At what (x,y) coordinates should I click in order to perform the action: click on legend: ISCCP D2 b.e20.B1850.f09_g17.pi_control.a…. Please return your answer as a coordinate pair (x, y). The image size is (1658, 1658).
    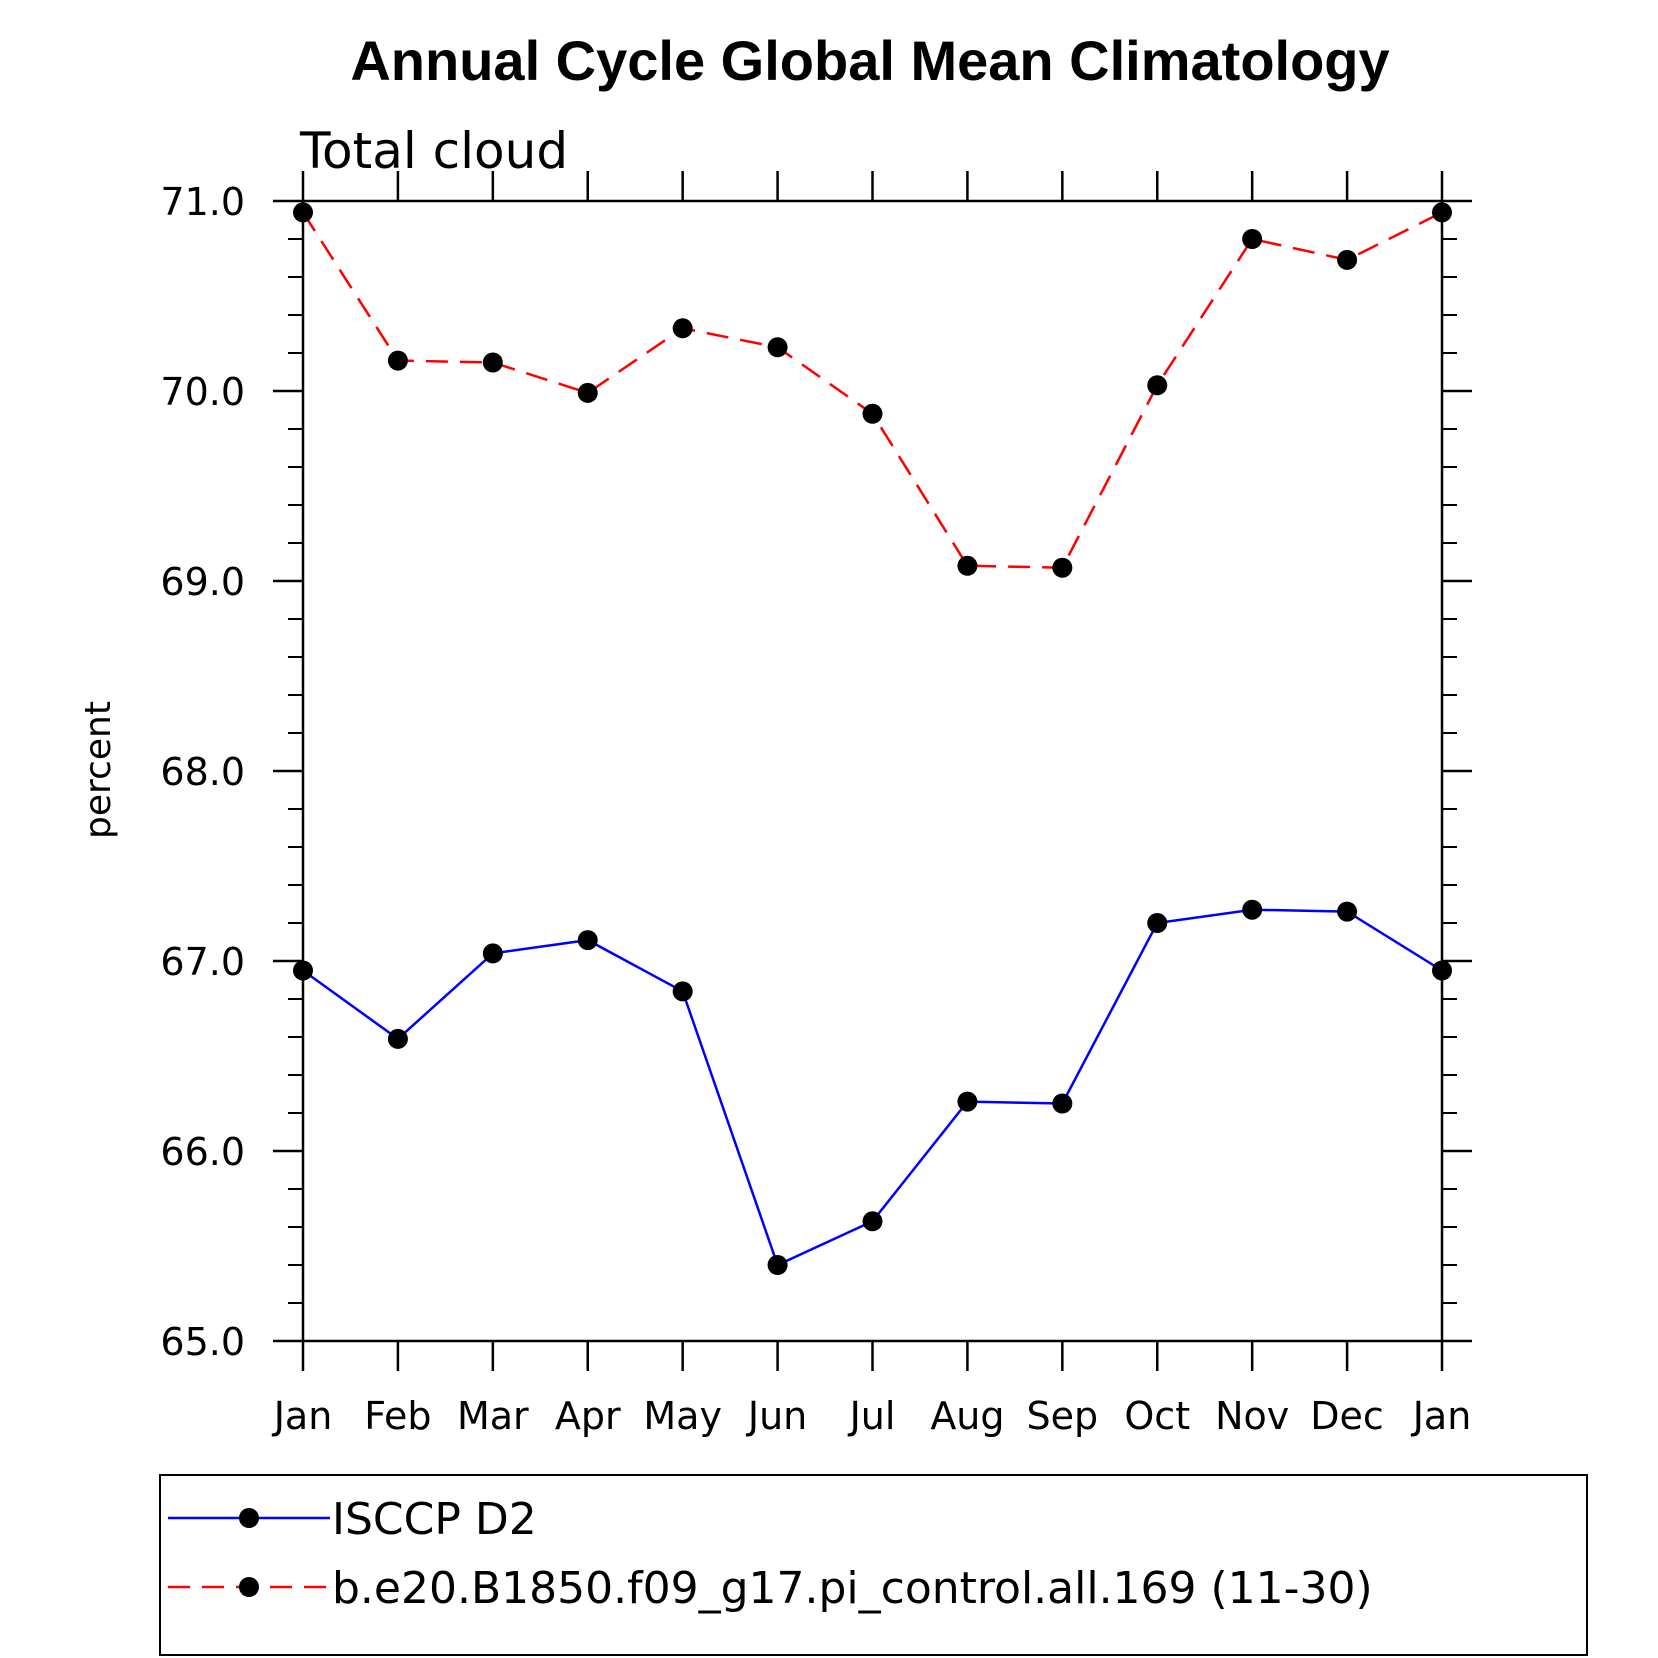
    Looking at the image, I should click on (770, 1554).